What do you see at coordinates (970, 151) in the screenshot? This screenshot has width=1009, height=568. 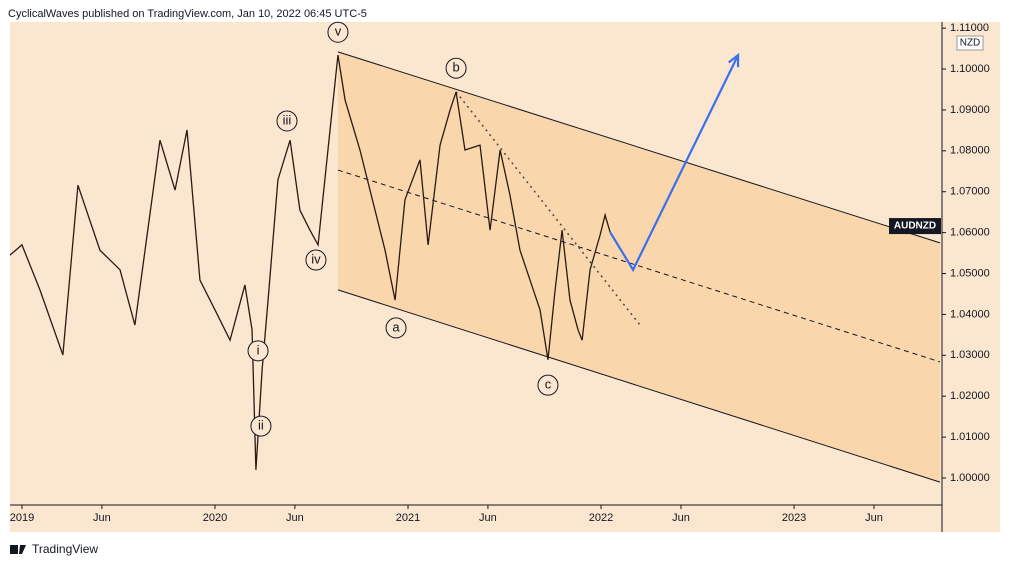 I see `y-tick-label: 1.08000` at bounding box center [970, 151].